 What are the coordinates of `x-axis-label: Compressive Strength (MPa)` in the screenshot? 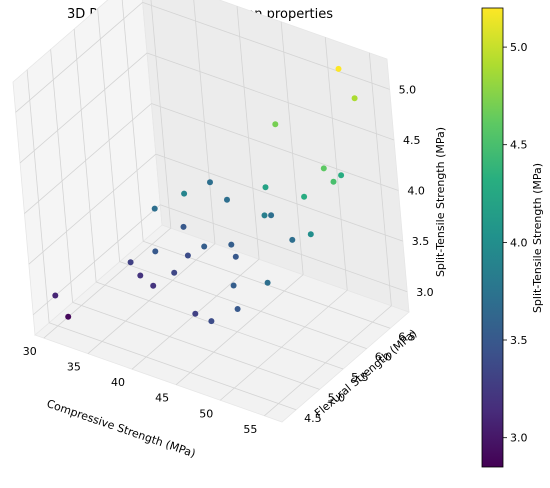 It's located at (121, 428).